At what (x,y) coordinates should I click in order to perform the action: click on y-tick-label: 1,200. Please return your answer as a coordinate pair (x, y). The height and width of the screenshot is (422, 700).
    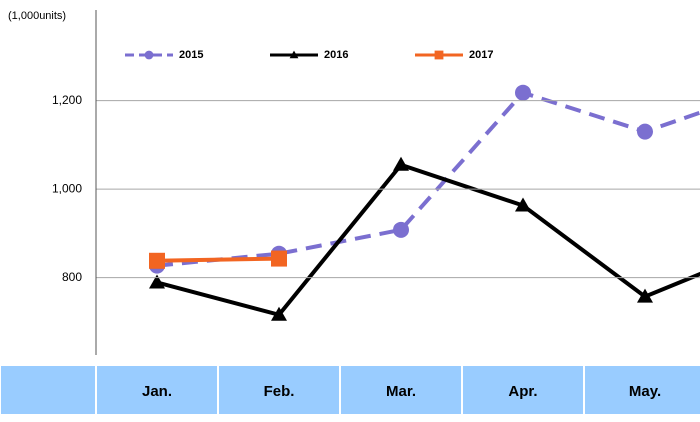
    Looking at the image, I should click on (67, 100).